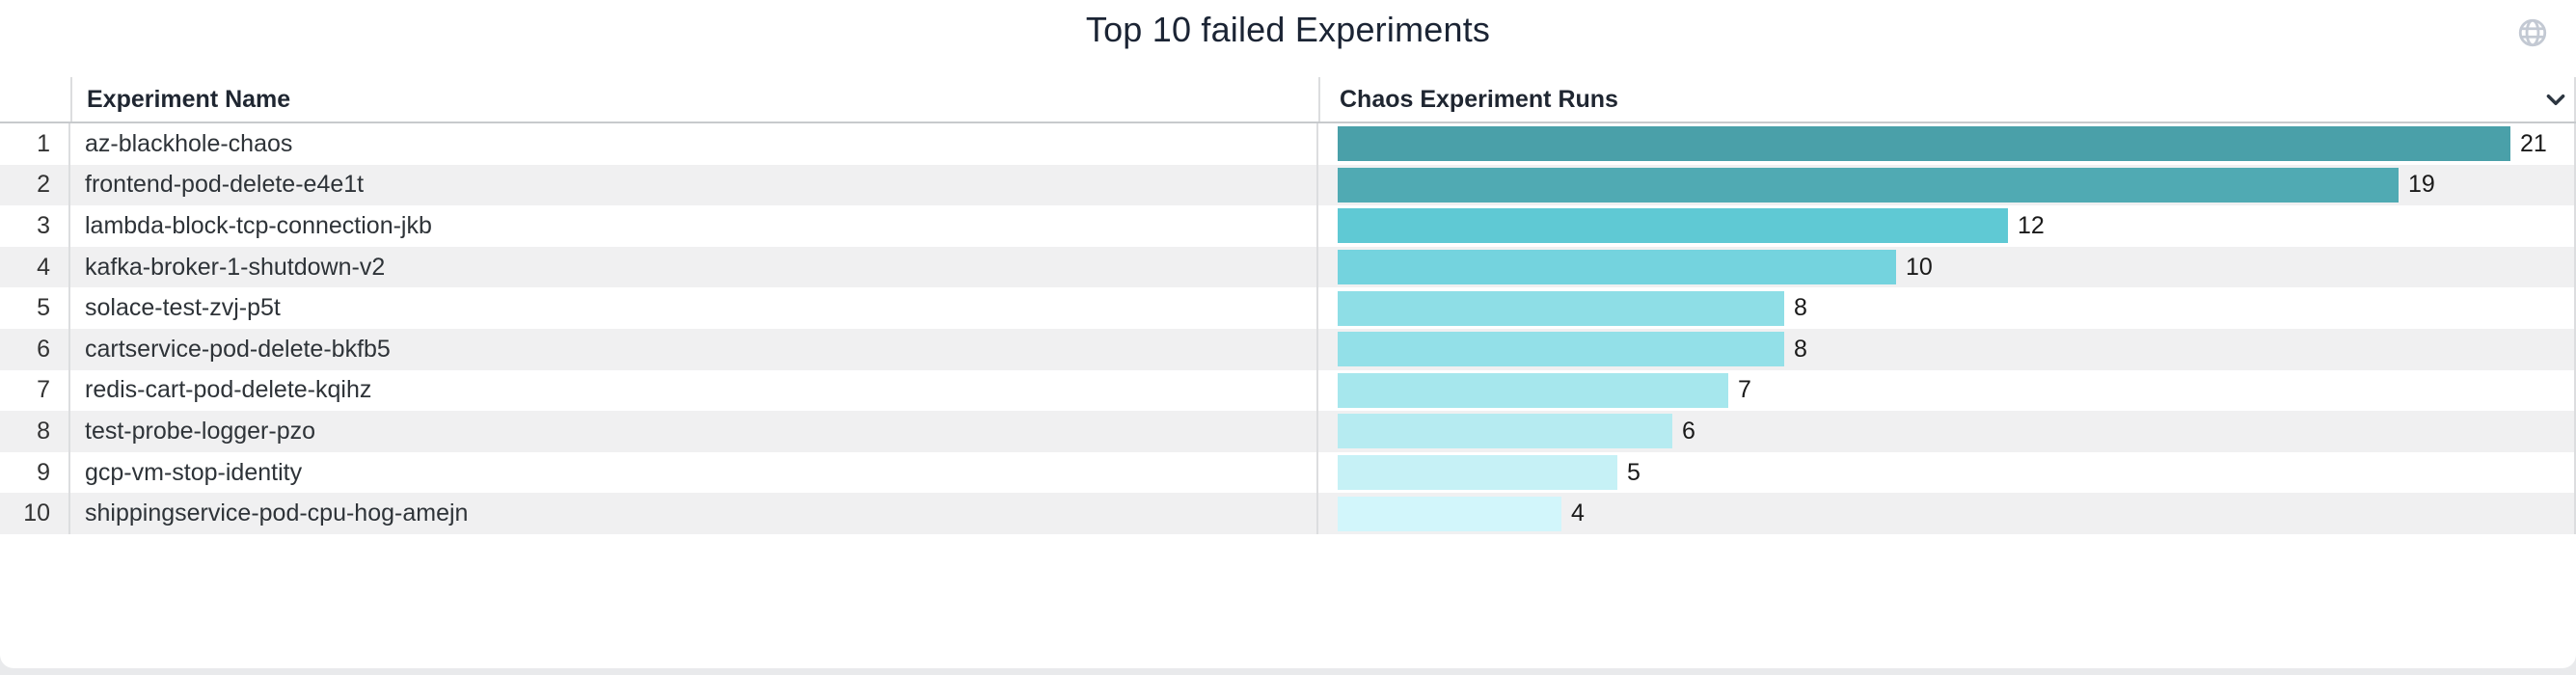  I want to click on row-rank: 3, so click(35, 226).